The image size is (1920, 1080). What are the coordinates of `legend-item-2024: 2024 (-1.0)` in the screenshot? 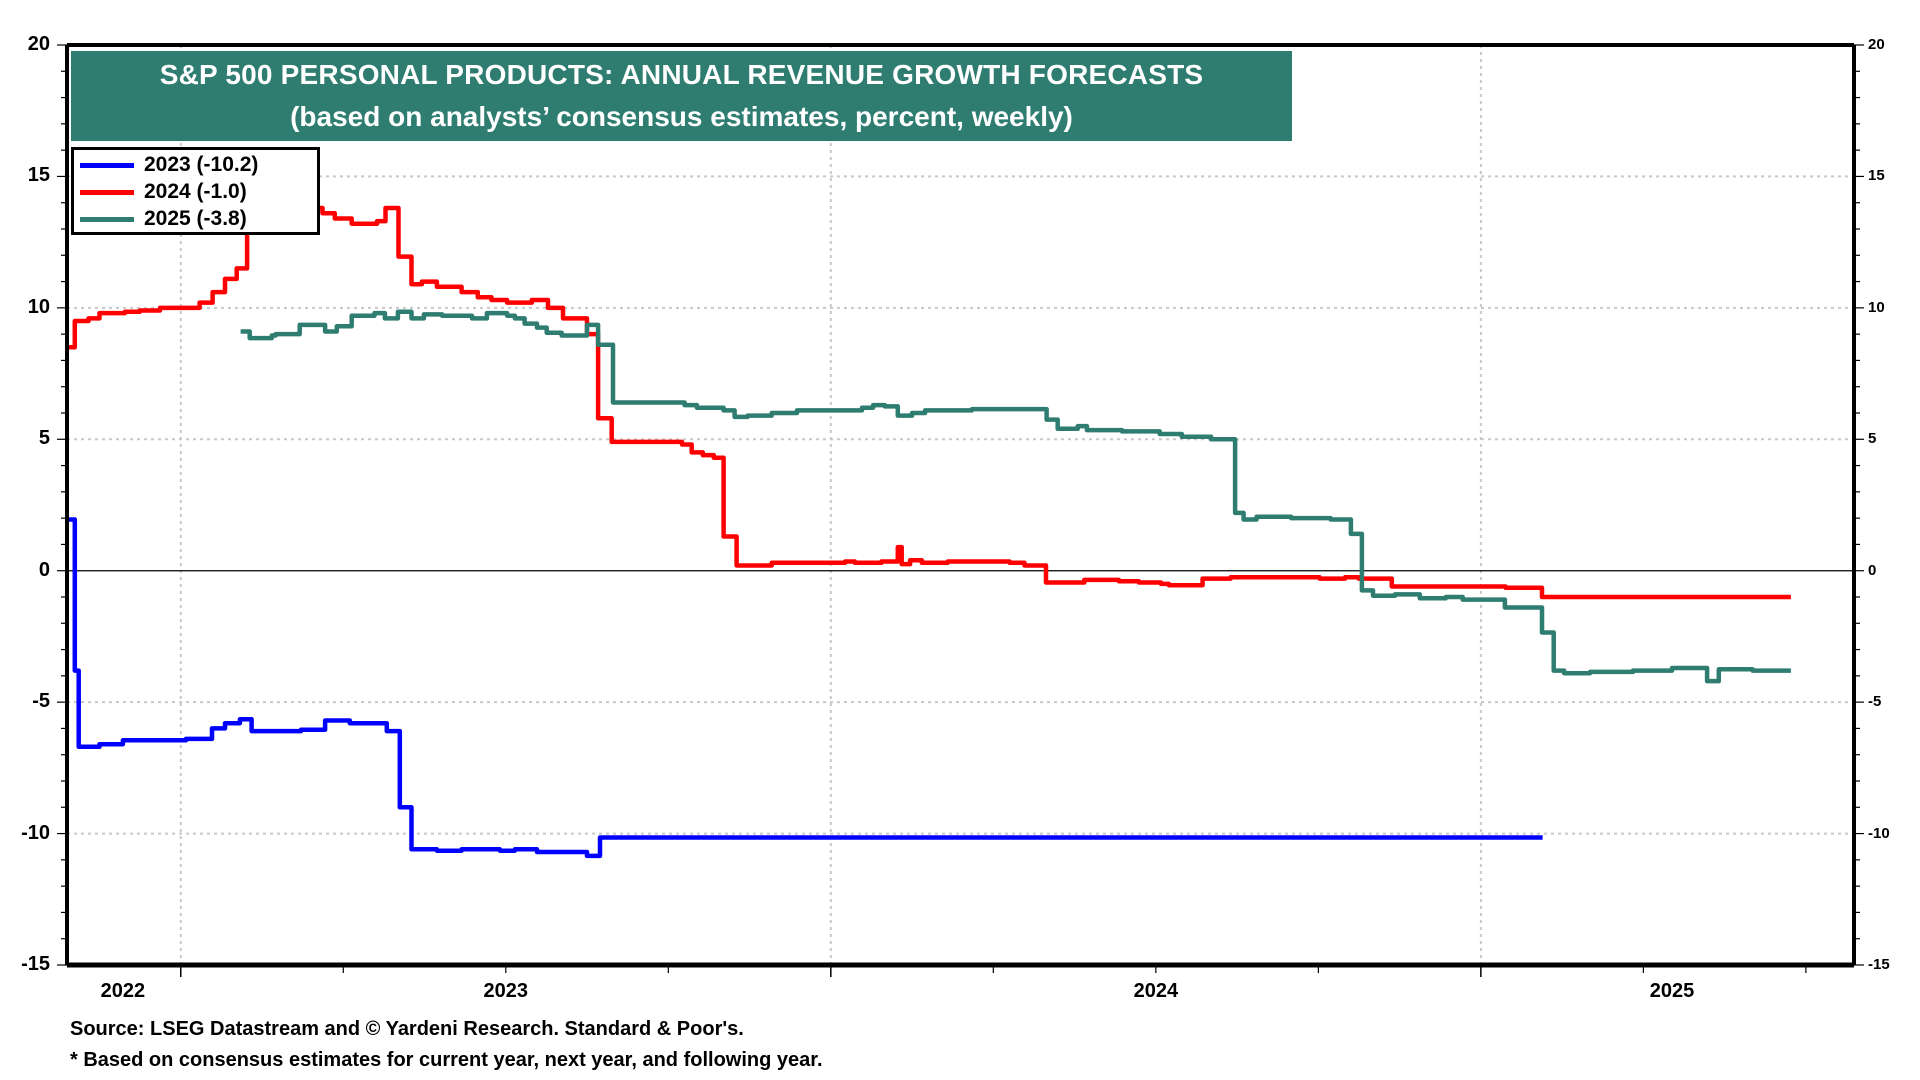 It's located at (163, 192).